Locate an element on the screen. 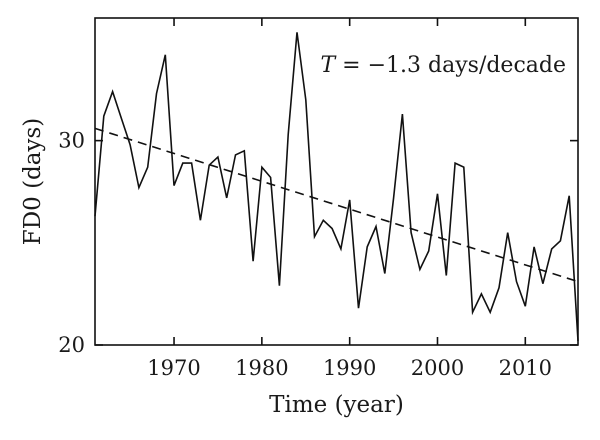  trend-annotation-symbol: T is located at coordinates (329, 65).